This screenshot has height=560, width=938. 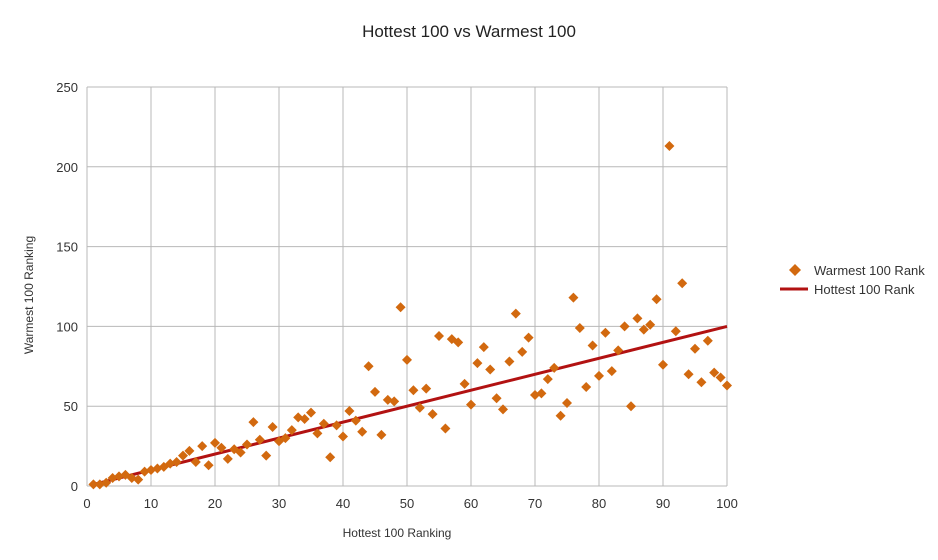 I want to click on x-tick-label: 60, so click(x=471, y=503).